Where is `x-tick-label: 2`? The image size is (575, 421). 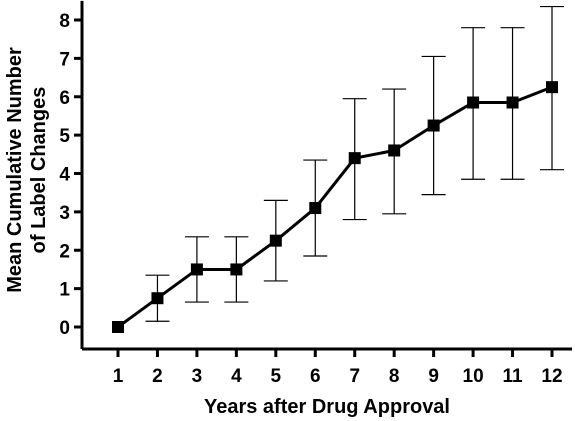 x-tick-label: 2 is located at coordinates (157, 376).